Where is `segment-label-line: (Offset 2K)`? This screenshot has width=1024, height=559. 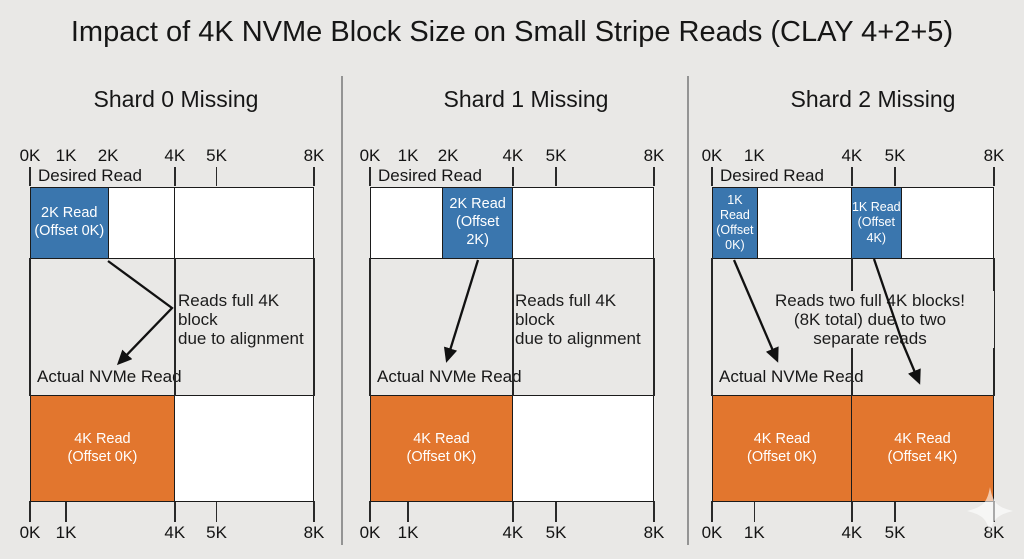
segment-label-line: (Offset 2K) is located at coordinates (478, 231).